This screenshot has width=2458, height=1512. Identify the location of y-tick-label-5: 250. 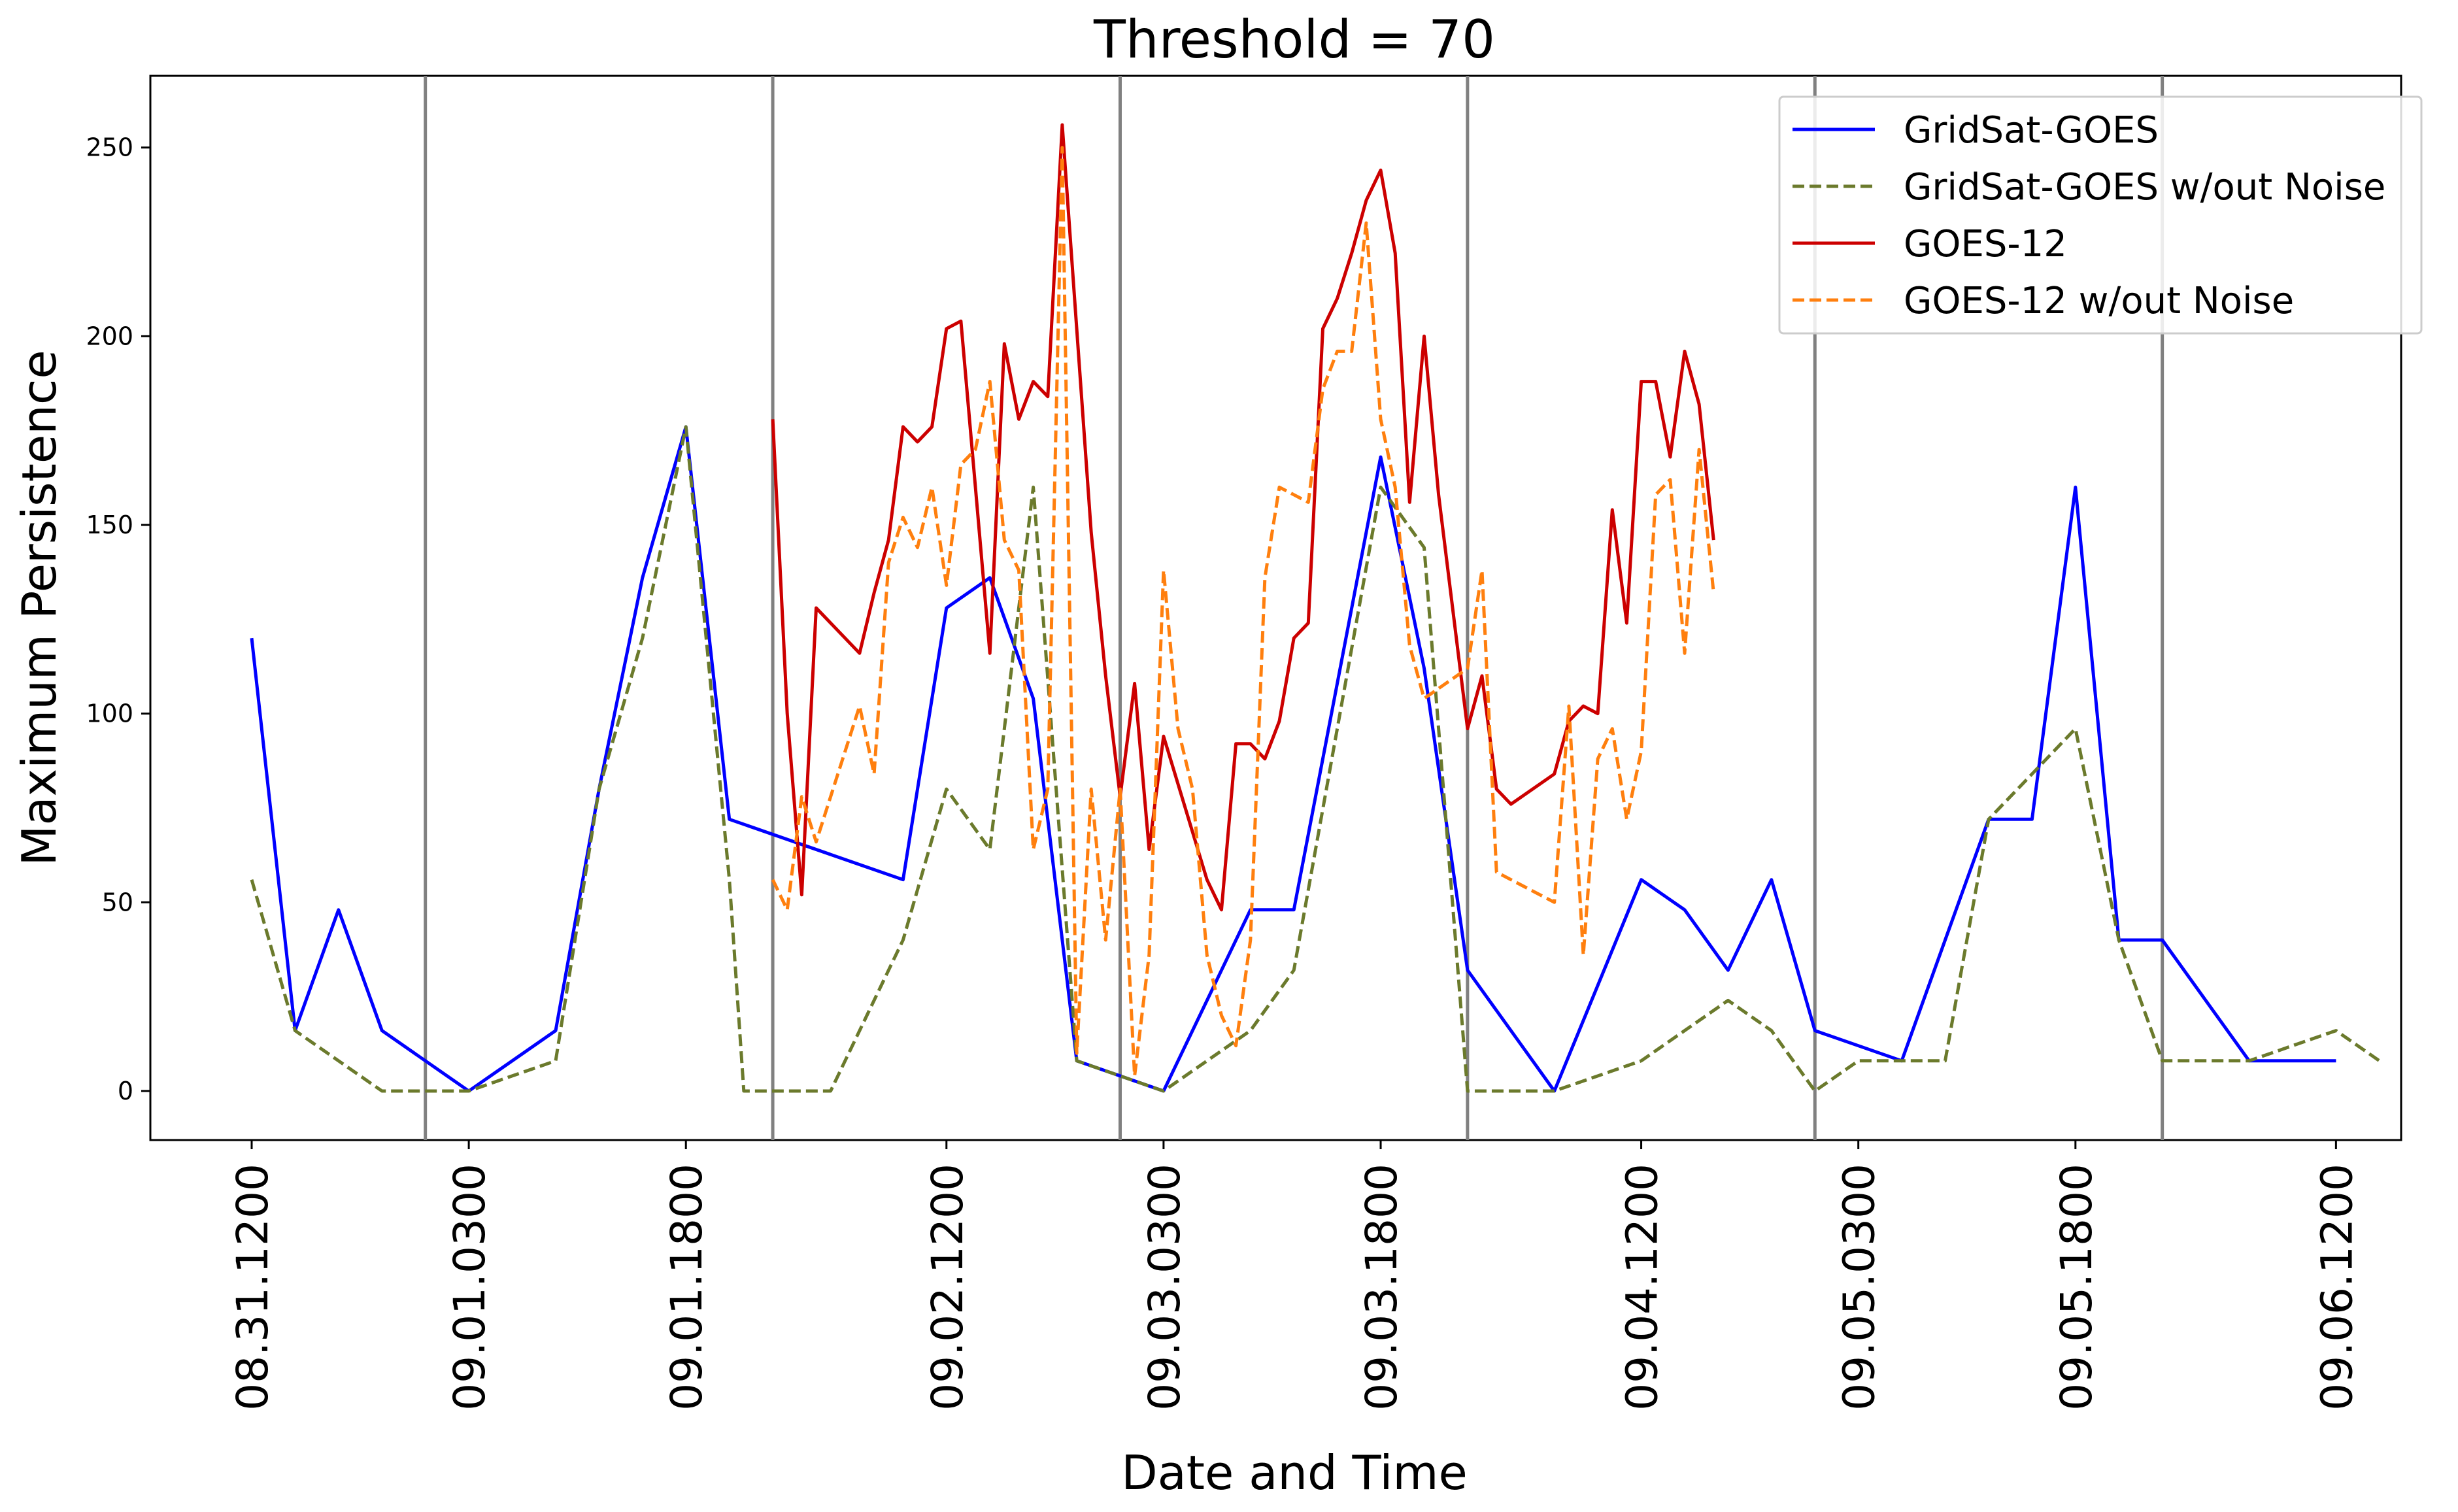
(109, 147).